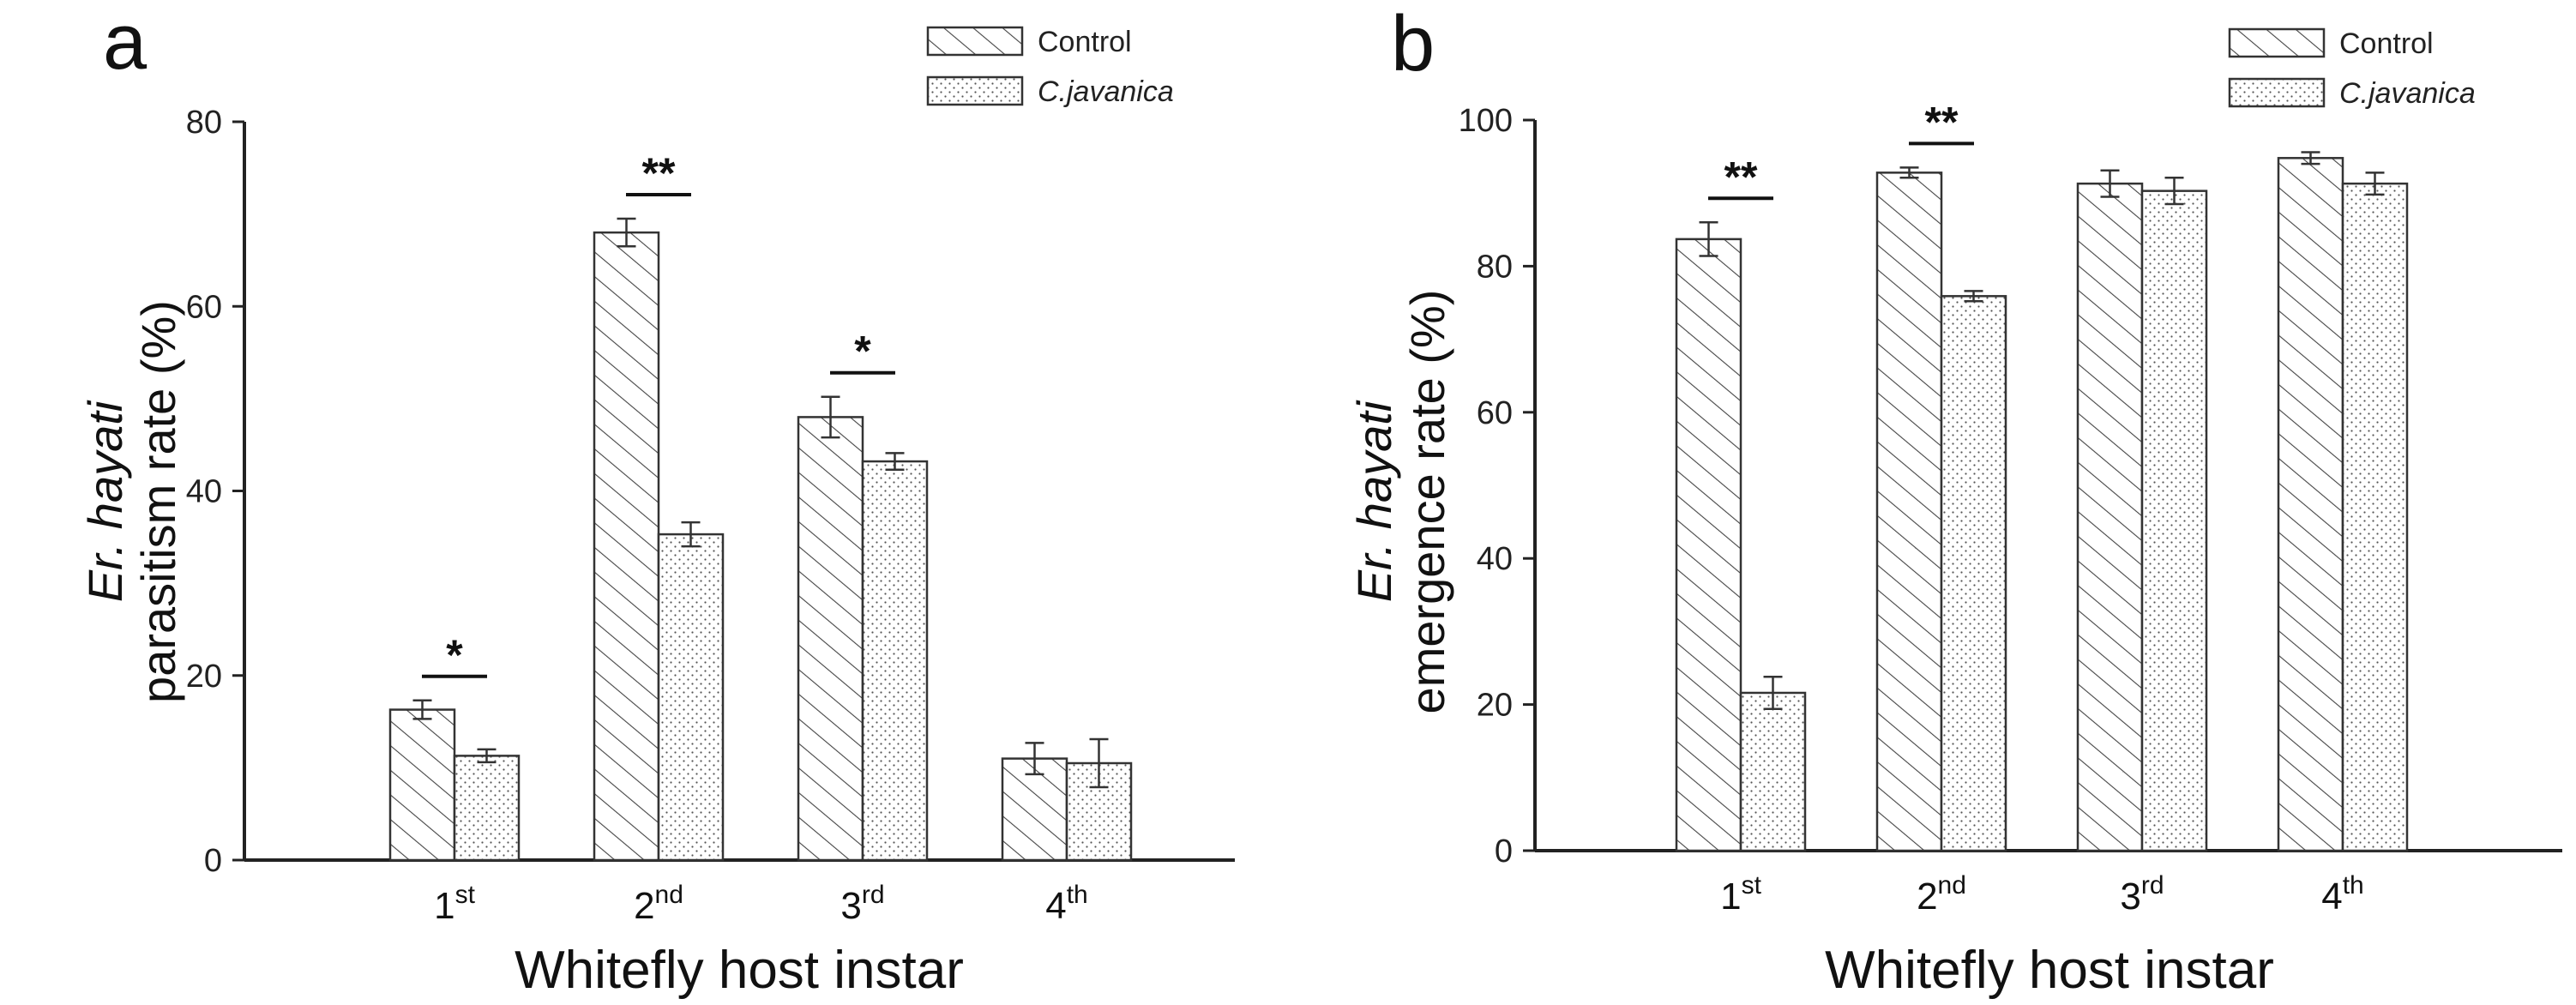 This screenshot has width=2576, height=1005. Describe the element at coordinates (125, 43) in the screenshot. I see `panel-letter: a` at that location.